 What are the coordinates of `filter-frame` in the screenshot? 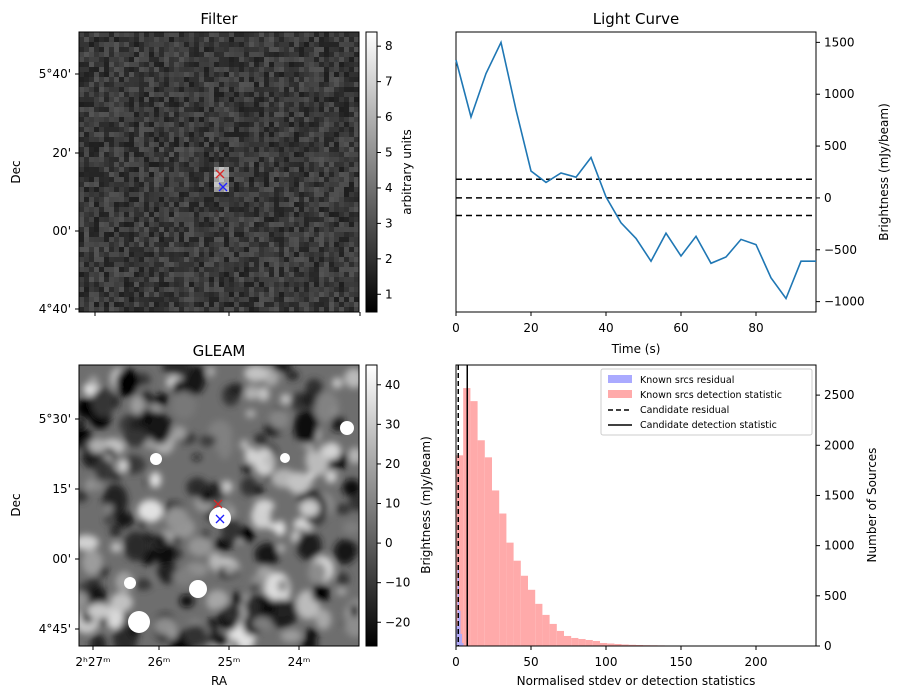 It's located at (219, 172).